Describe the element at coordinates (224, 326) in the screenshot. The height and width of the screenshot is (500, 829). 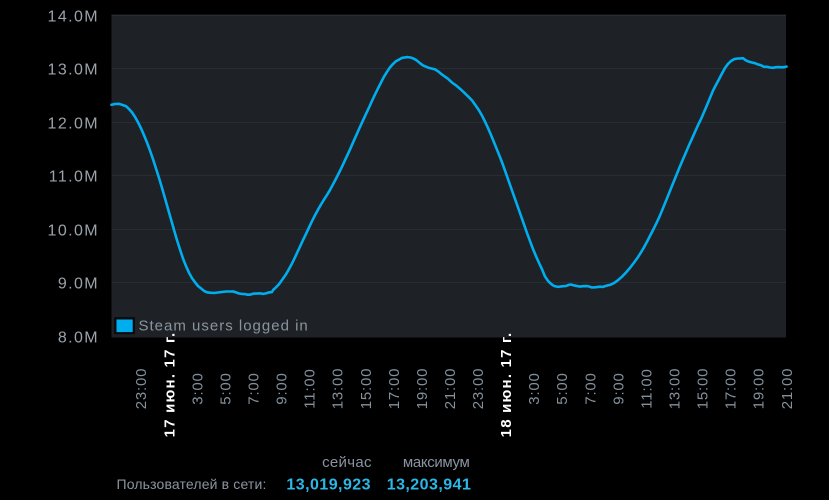
I see `svg-text: Steam users logged in` at that location.